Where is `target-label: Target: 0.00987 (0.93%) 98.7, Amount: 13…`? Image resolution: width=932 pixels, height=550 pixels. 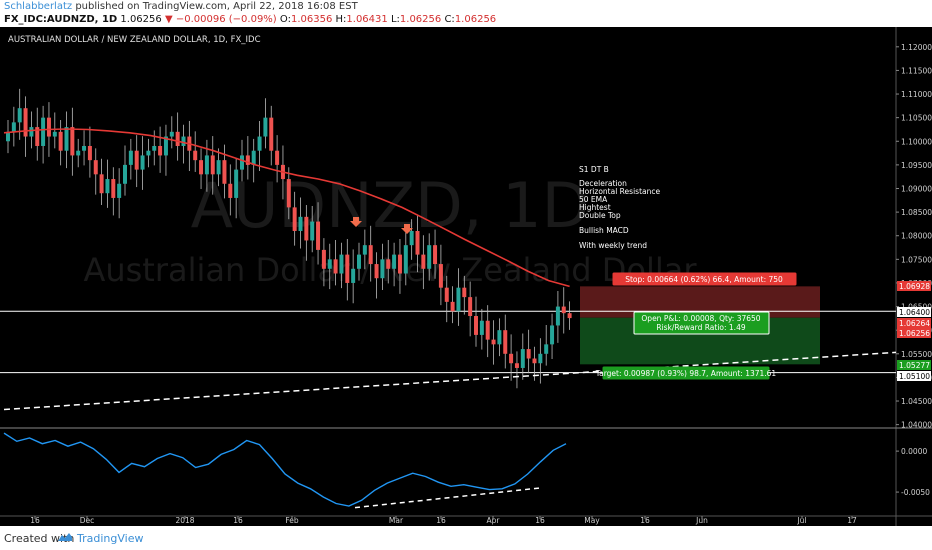
target-label: Target: 0.00987 (0.93%) 98.7, Amount: 13… is located at coordinates (686, 373).